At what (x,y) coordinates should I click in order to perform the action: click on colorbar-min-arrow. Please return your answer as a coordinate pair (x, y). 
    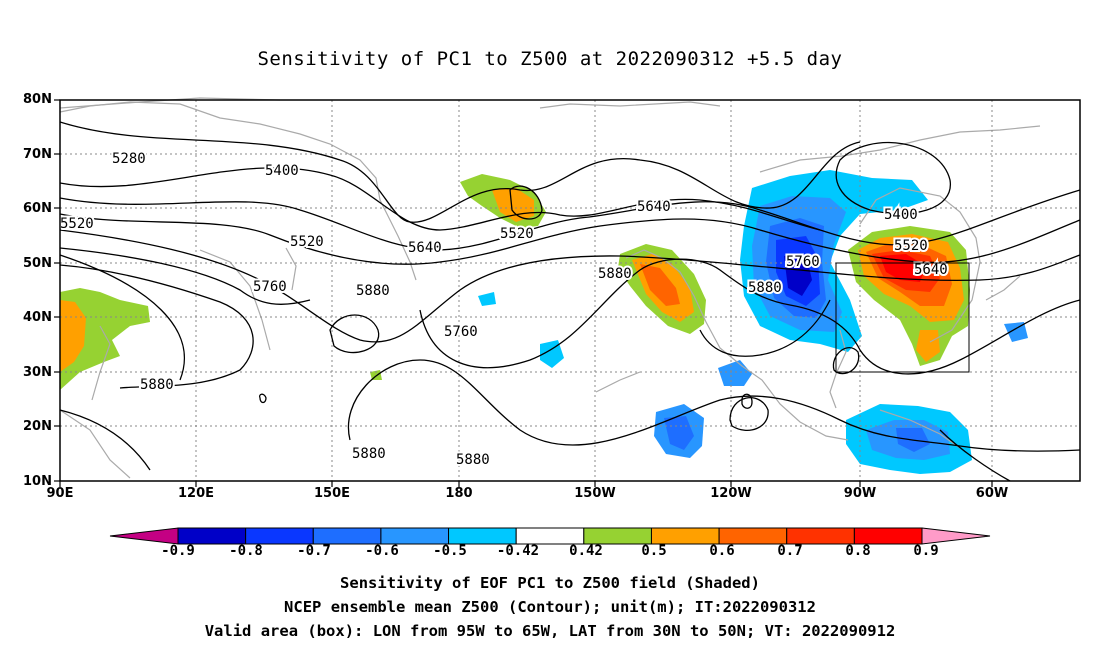
    Looking at the image, I should click on (144, 536).